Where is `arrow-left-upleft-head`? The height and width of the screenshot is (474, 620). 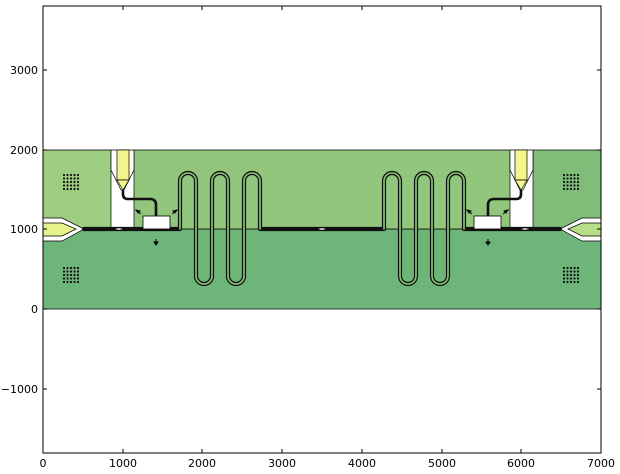 arrow-left-upleft-head is located at coordinates (137, 211).